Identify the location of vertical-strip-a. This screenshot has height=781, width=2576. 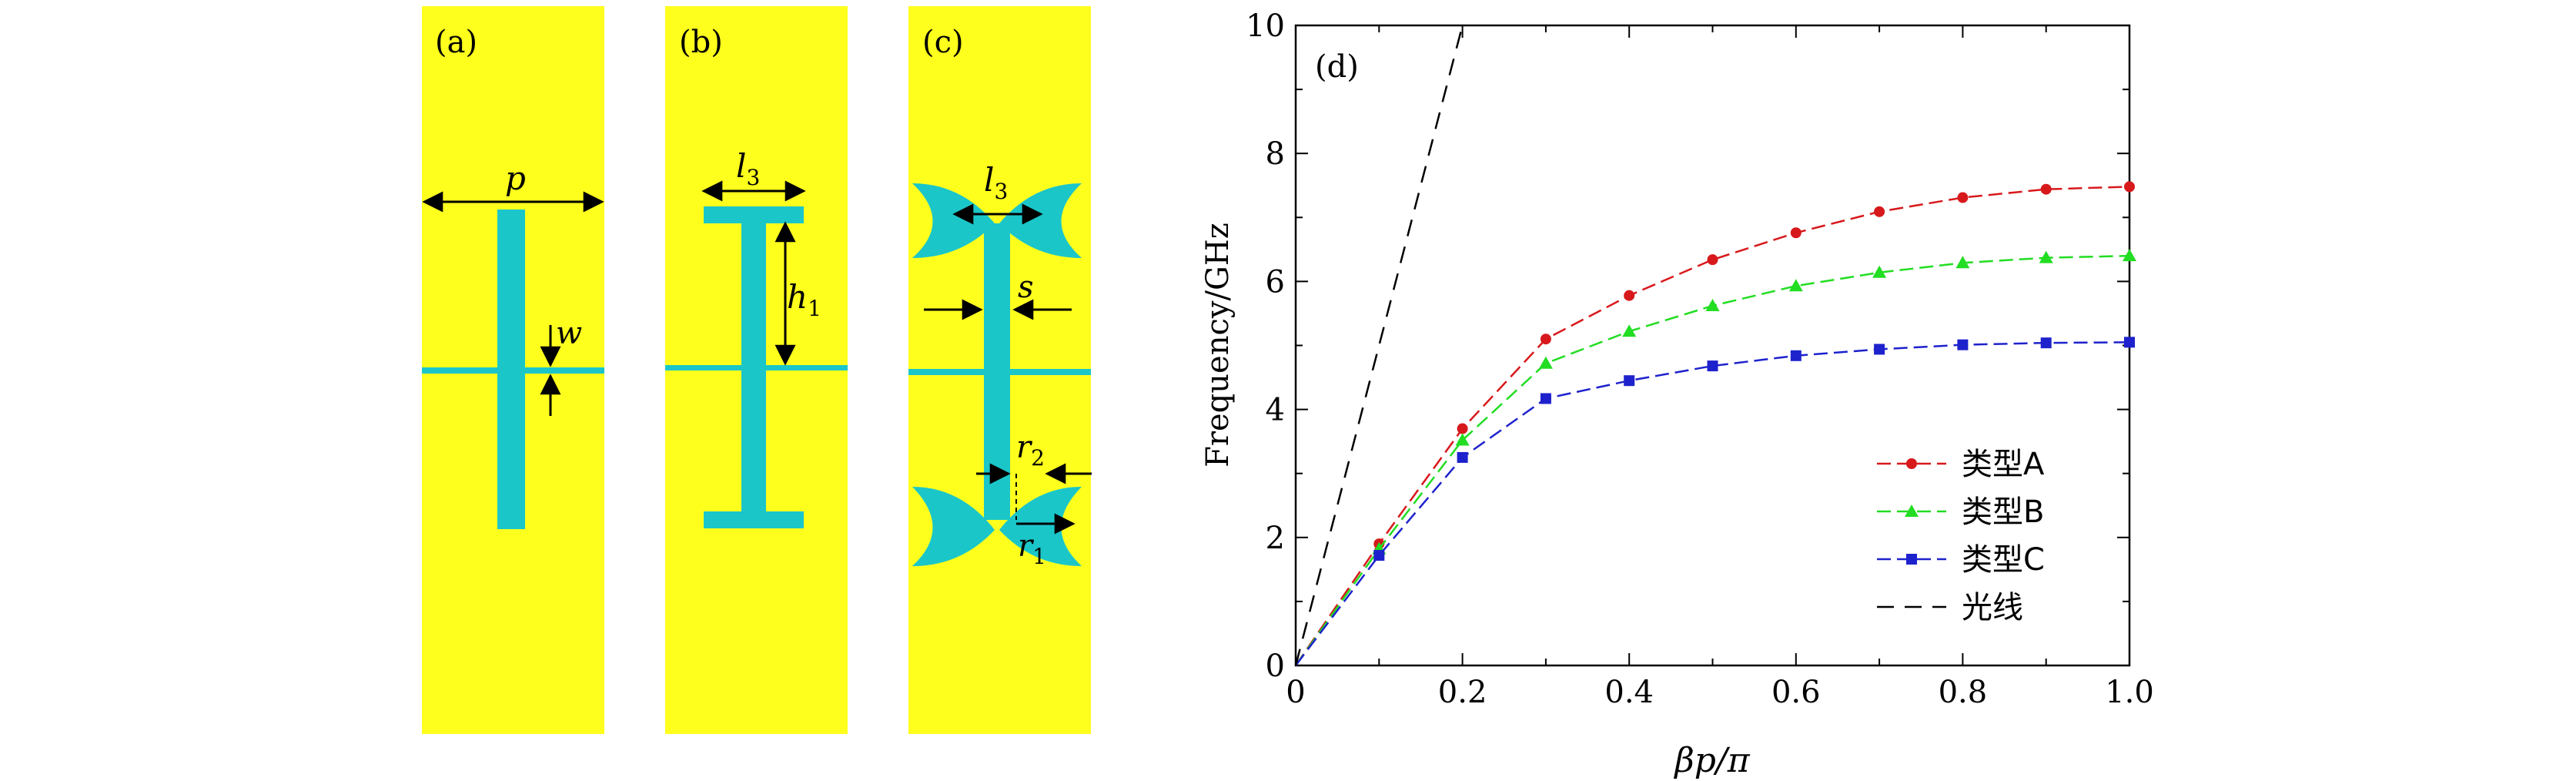
(511, 369).